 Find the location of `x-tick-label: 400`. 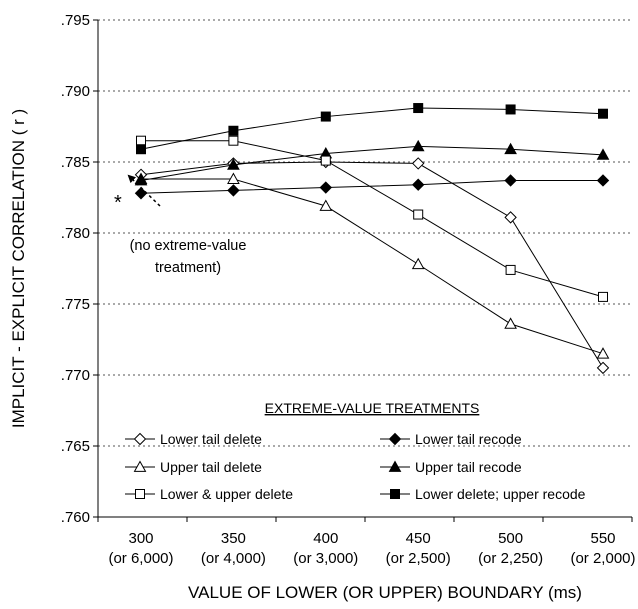

x-tick-label: 400 is located at coordinates (325, 538).